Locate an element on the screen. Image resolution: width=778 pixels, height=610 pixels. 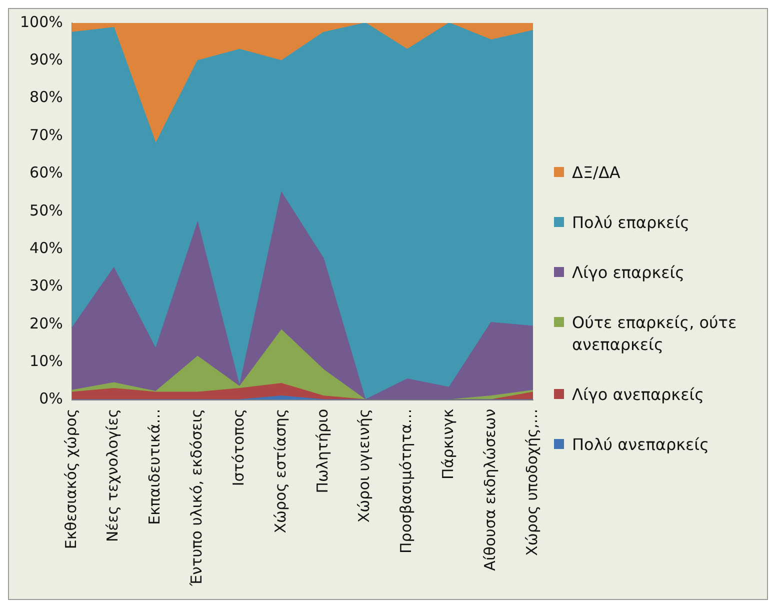
x-tick-label: Πωλητήριο is located at coordinates (322, 451).